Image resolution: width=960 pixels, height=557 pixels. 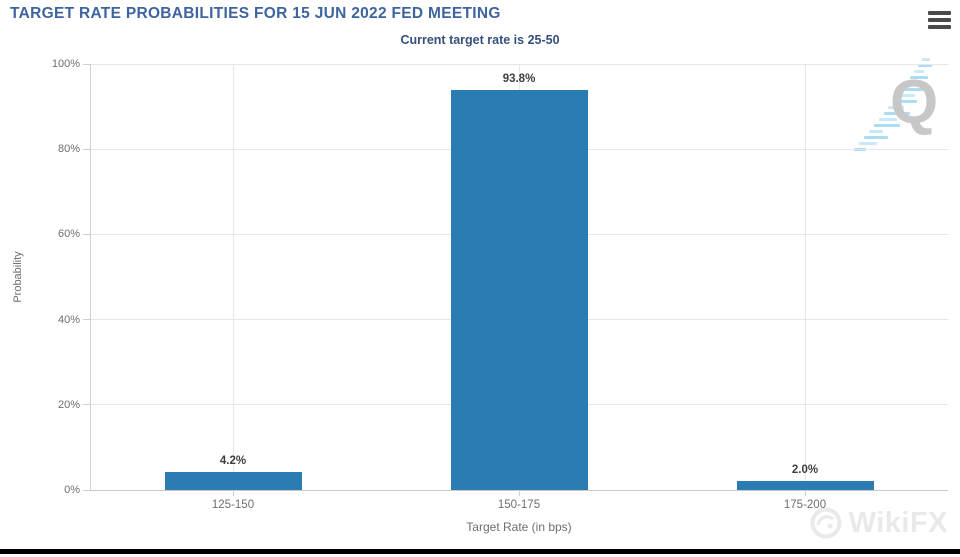 What do you see at coordinates (480, 551) in the screenshot?
I see `bottom-bar` at bounding box center [480, 551].